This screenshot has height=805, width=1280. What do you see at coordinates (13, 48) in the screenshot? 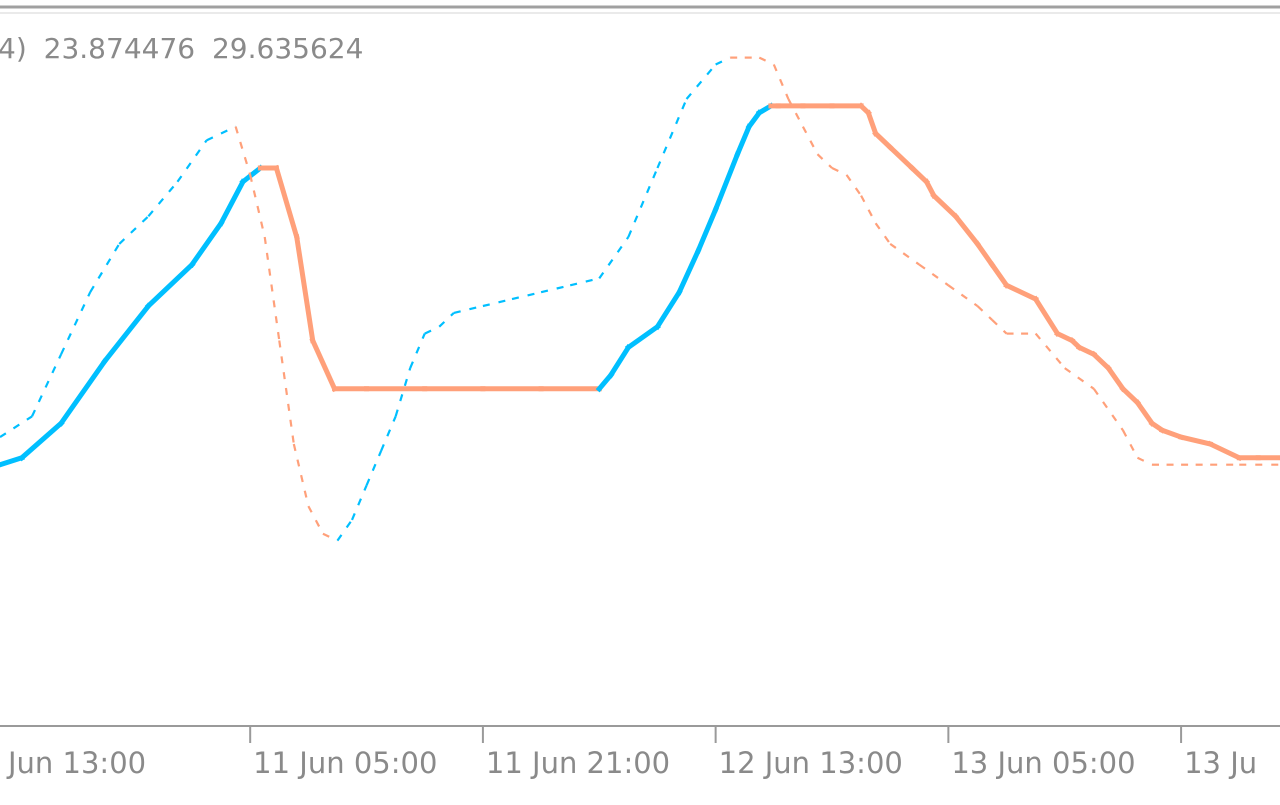
I see `legend-prefix: 4)` at bounding box center [13, 48].